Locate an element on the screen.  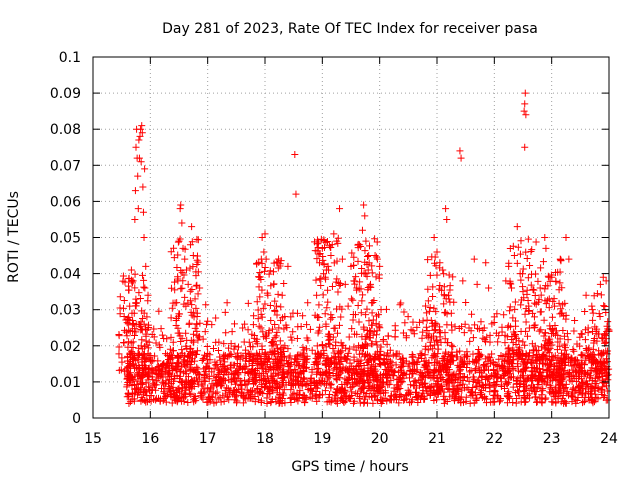
y-tick-label: 0.02 is located at coordinates (65, 347).